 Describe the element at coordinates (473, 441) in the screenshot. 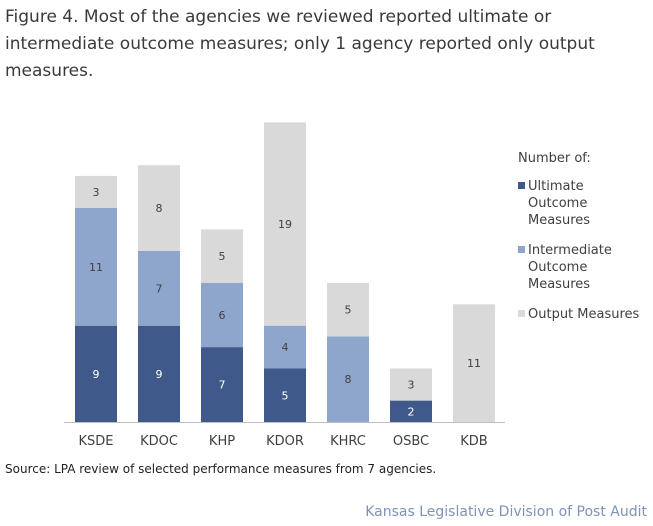

I see `x-tick-label-kdb: KDB` at that location.